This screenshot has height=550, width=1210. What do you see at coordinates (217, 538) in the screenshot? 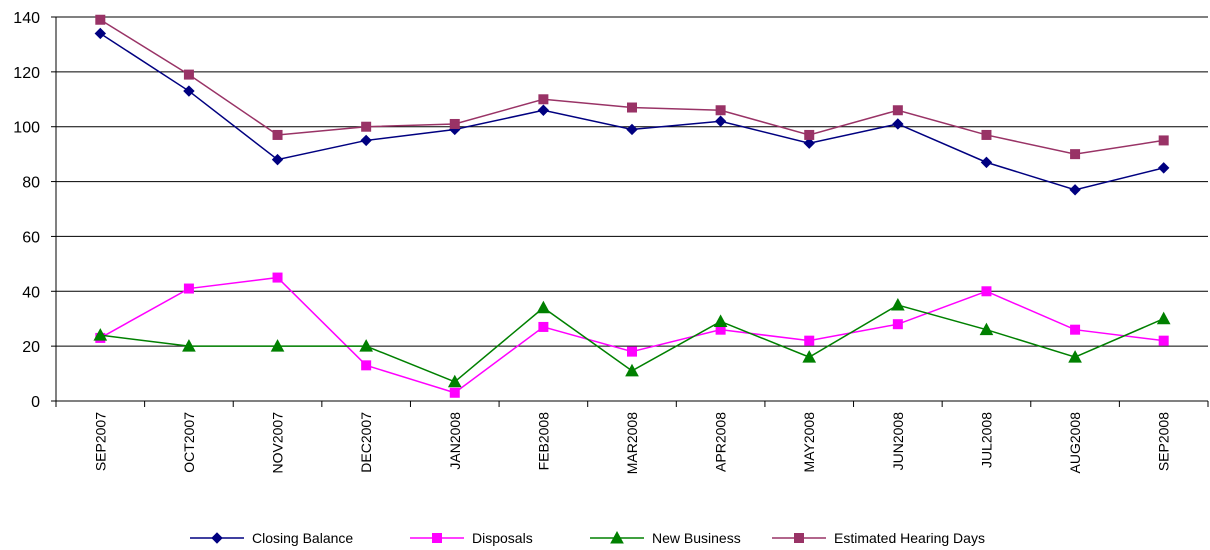
I see `legend-marker-closing-balance` at bounding box center [217, 538].